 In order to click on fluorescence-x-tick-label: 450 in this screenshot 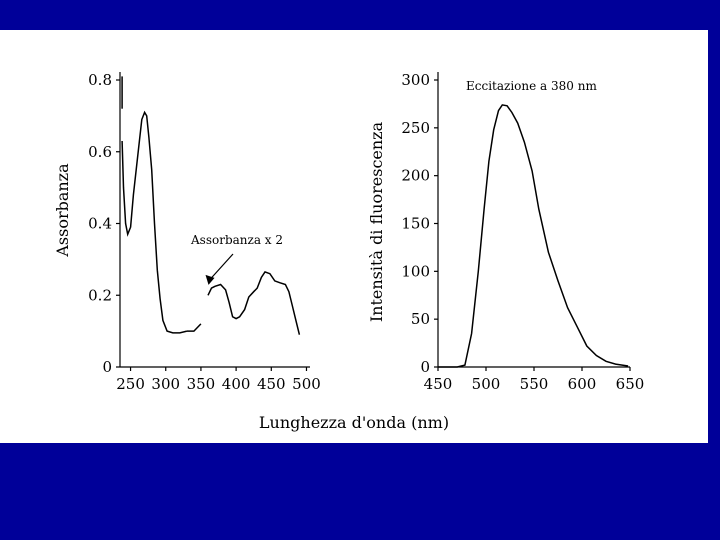, I will do `click(438, 384)`.